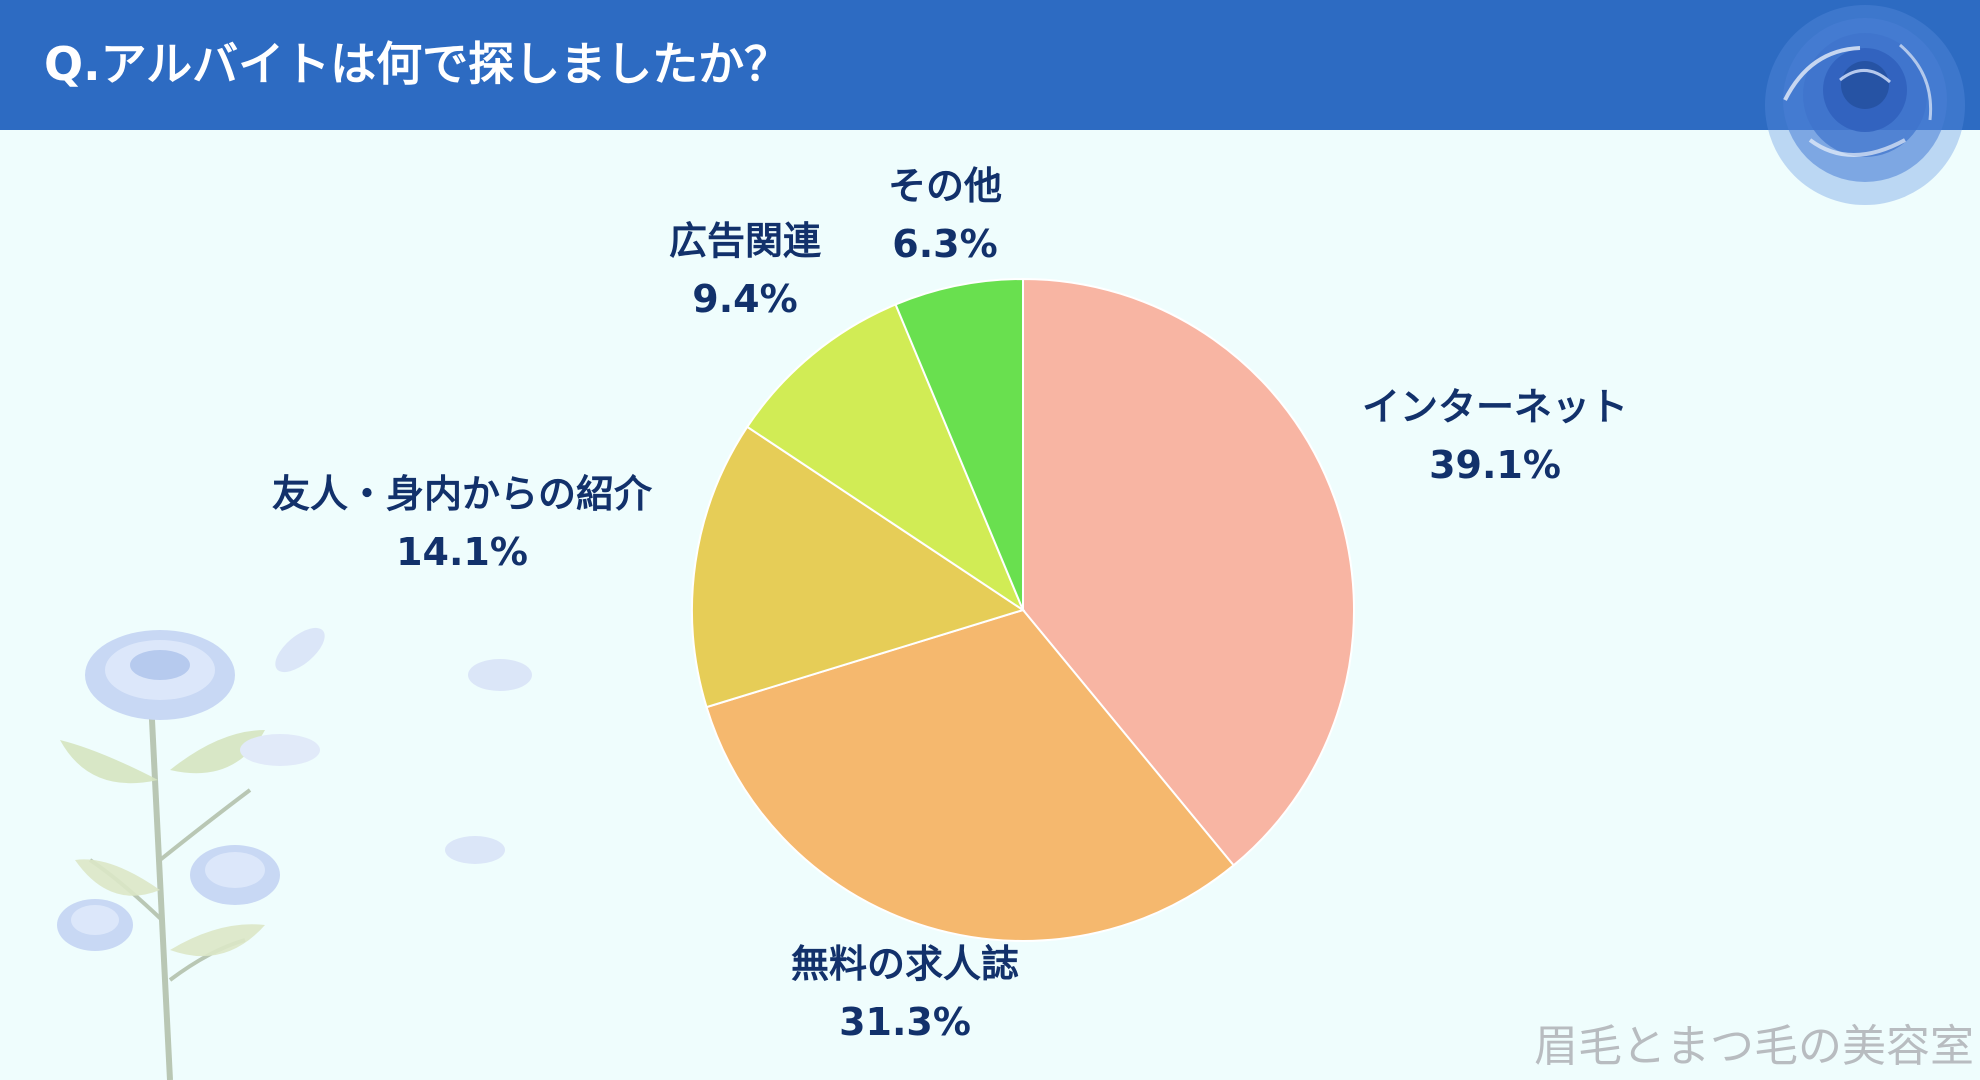  I want to click on slice-label: その他 6.3%, so click(945, 215).